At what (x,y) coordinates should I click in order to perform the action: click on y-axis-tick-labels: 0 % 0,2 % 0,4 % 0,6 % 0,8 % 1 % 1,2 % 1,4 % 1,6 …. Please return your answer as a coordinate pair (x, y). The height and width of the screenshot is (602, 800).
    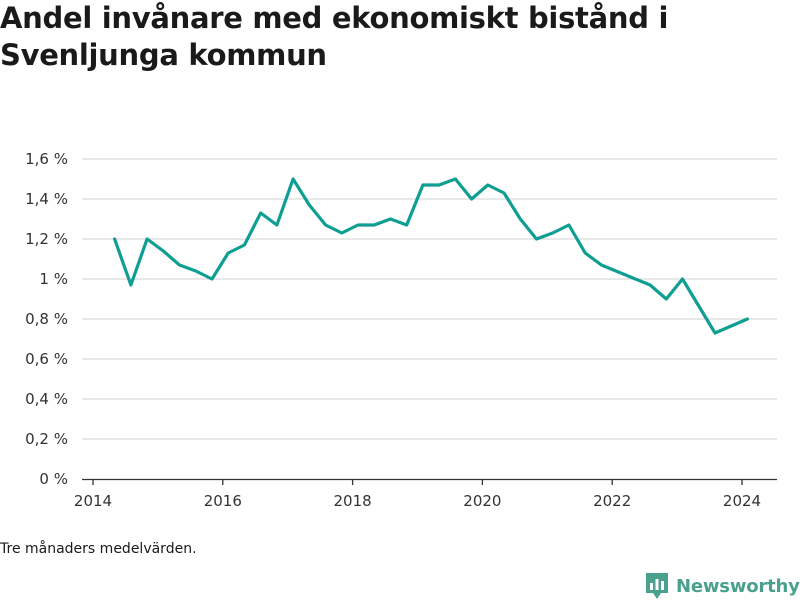
    Looking at the image, I should click on (46, 319).